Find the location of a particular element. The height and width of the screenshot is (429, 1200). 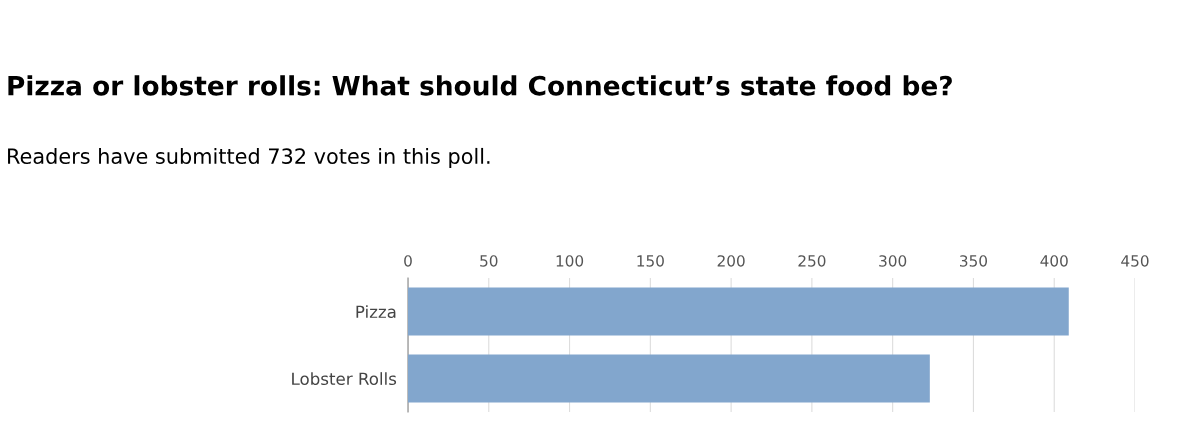

chart-title: Pizza or lobster rolls: What should Connecticut’s state food be? is located at coordinates (480, 85).